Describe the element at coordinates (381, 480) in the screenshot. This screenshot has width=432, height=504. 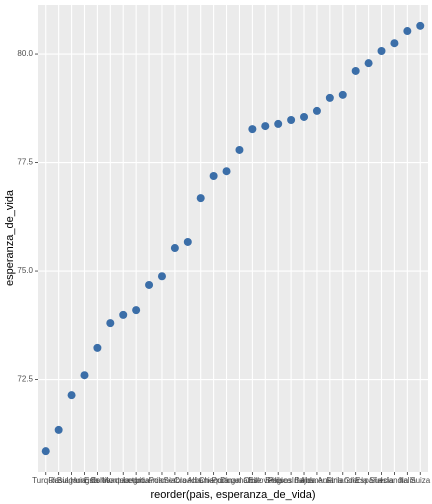
I see `x-tick-label: Suecia` at that location.